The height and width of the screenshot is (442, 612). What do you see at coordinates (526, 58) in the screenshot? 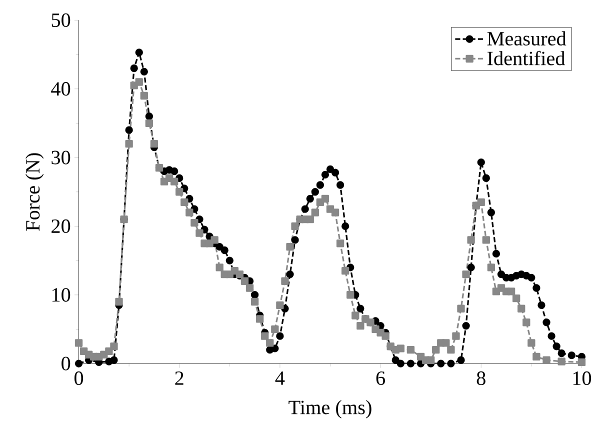
I see `legend-label: Identified` at bounding box center [526, 58].